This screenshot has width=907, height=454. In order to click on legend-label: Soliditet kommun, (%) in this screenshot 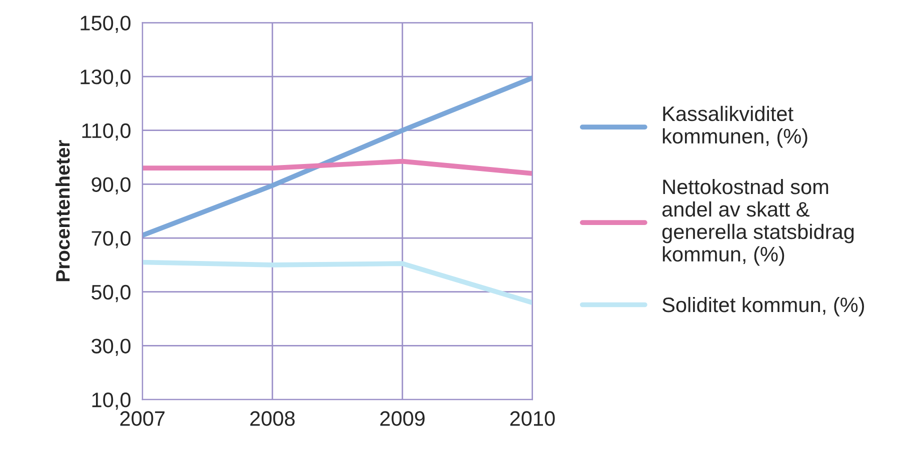, I will do `click(763, 306)`.